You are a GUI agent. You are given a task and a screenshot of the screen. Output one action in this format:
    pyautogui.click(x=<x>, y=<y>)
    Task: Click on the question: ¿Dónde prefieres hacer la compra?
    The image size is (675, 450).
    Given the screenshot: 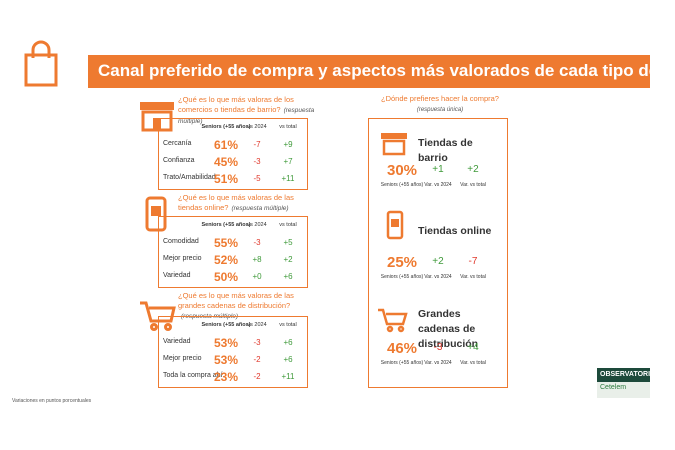 What is the action you would take?
    pyautogui.click(x=440, y=98)
    